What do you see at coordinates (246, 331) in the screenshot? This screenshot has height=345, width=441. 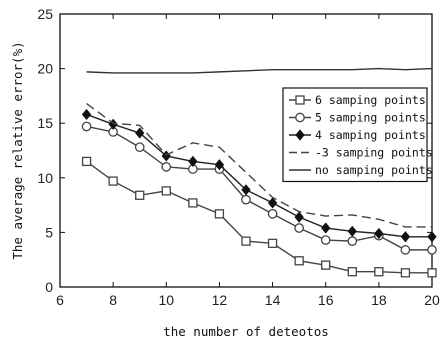 I see `x-axis-label: the number of deteotos` at bounding box center [246, 331].